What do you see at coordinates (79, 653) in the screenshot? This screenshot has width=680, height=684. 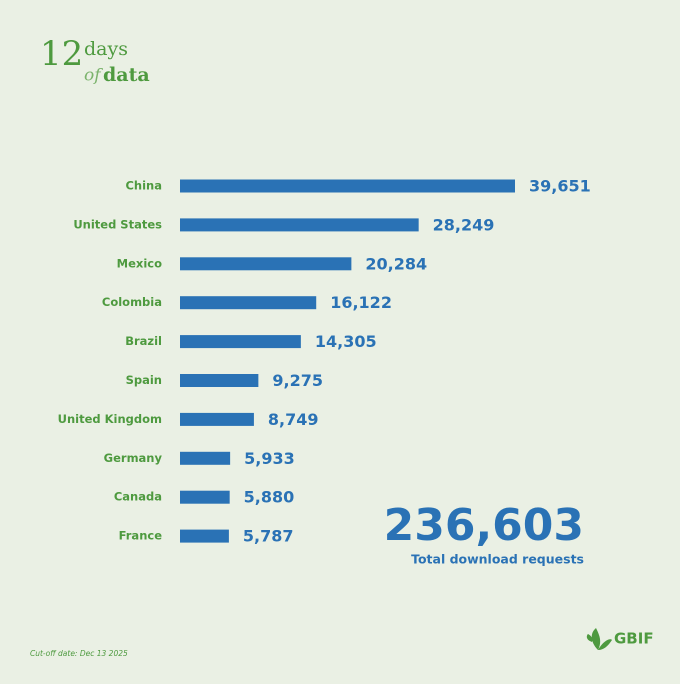 I see `cutoff-note: Cut-off date: Dec 13 2025` at bounding box center [79, 653].